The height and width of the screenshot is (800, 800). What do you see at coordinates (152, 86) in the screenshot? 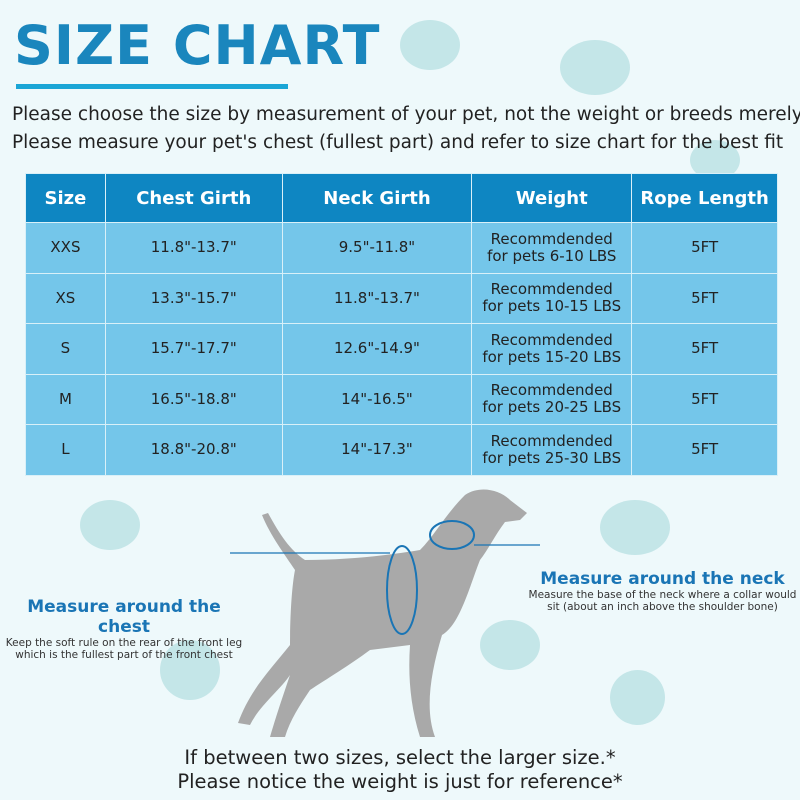
I see `title-underline` at bounding box center [152, 86].